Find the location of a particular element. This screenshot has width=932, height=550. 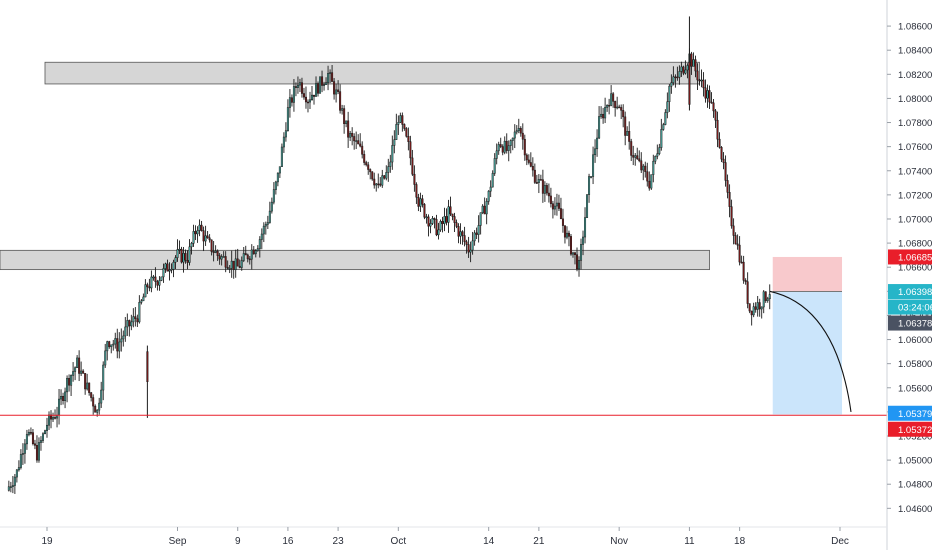

stop-loss-zone is located at coordinates (807, 274).